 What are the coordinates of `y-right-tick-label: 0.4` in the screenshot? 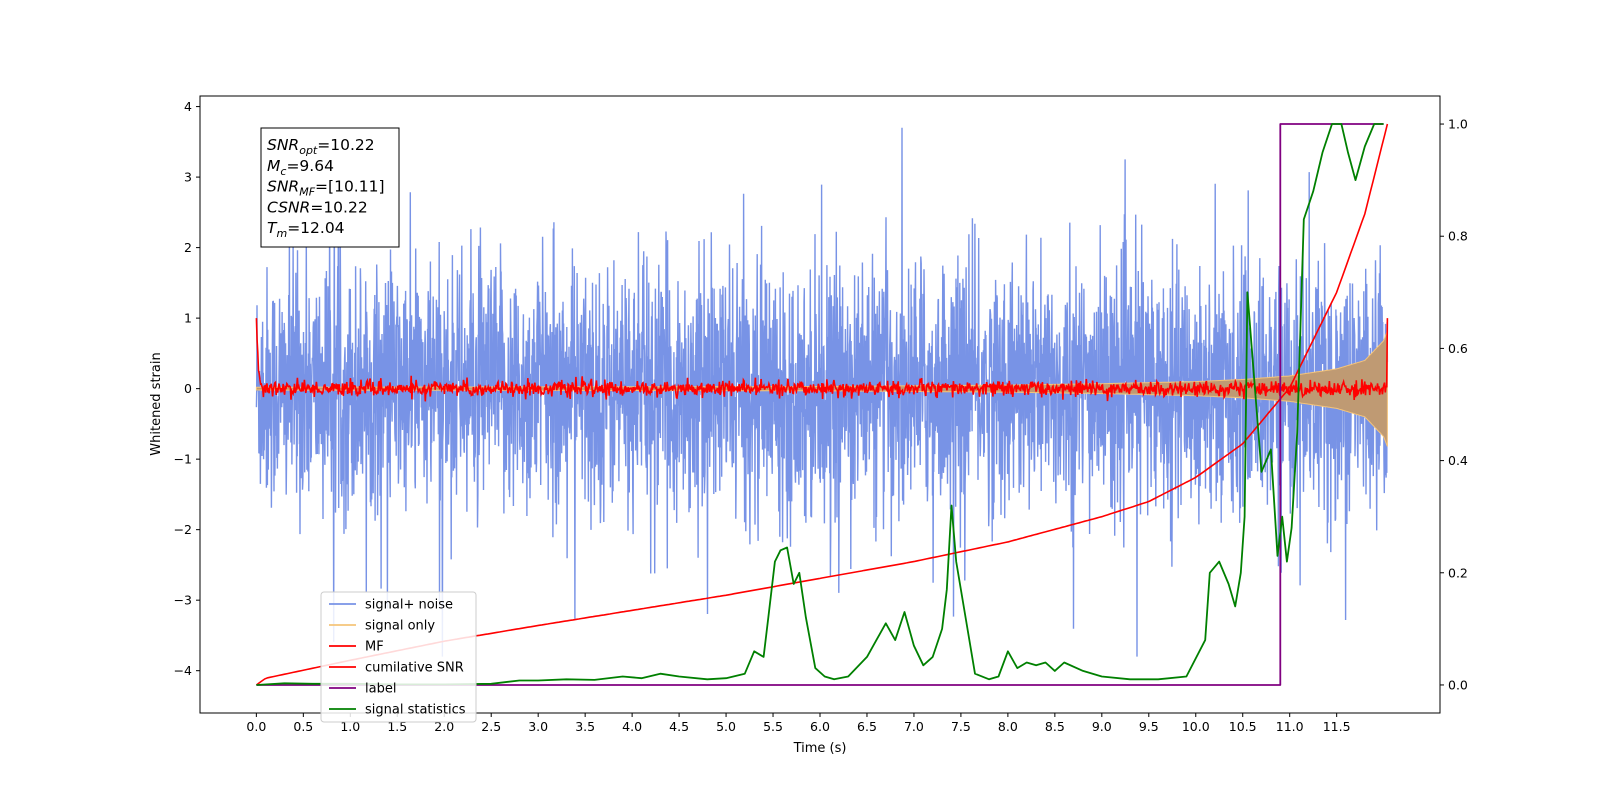 It's located at (1458, 460).